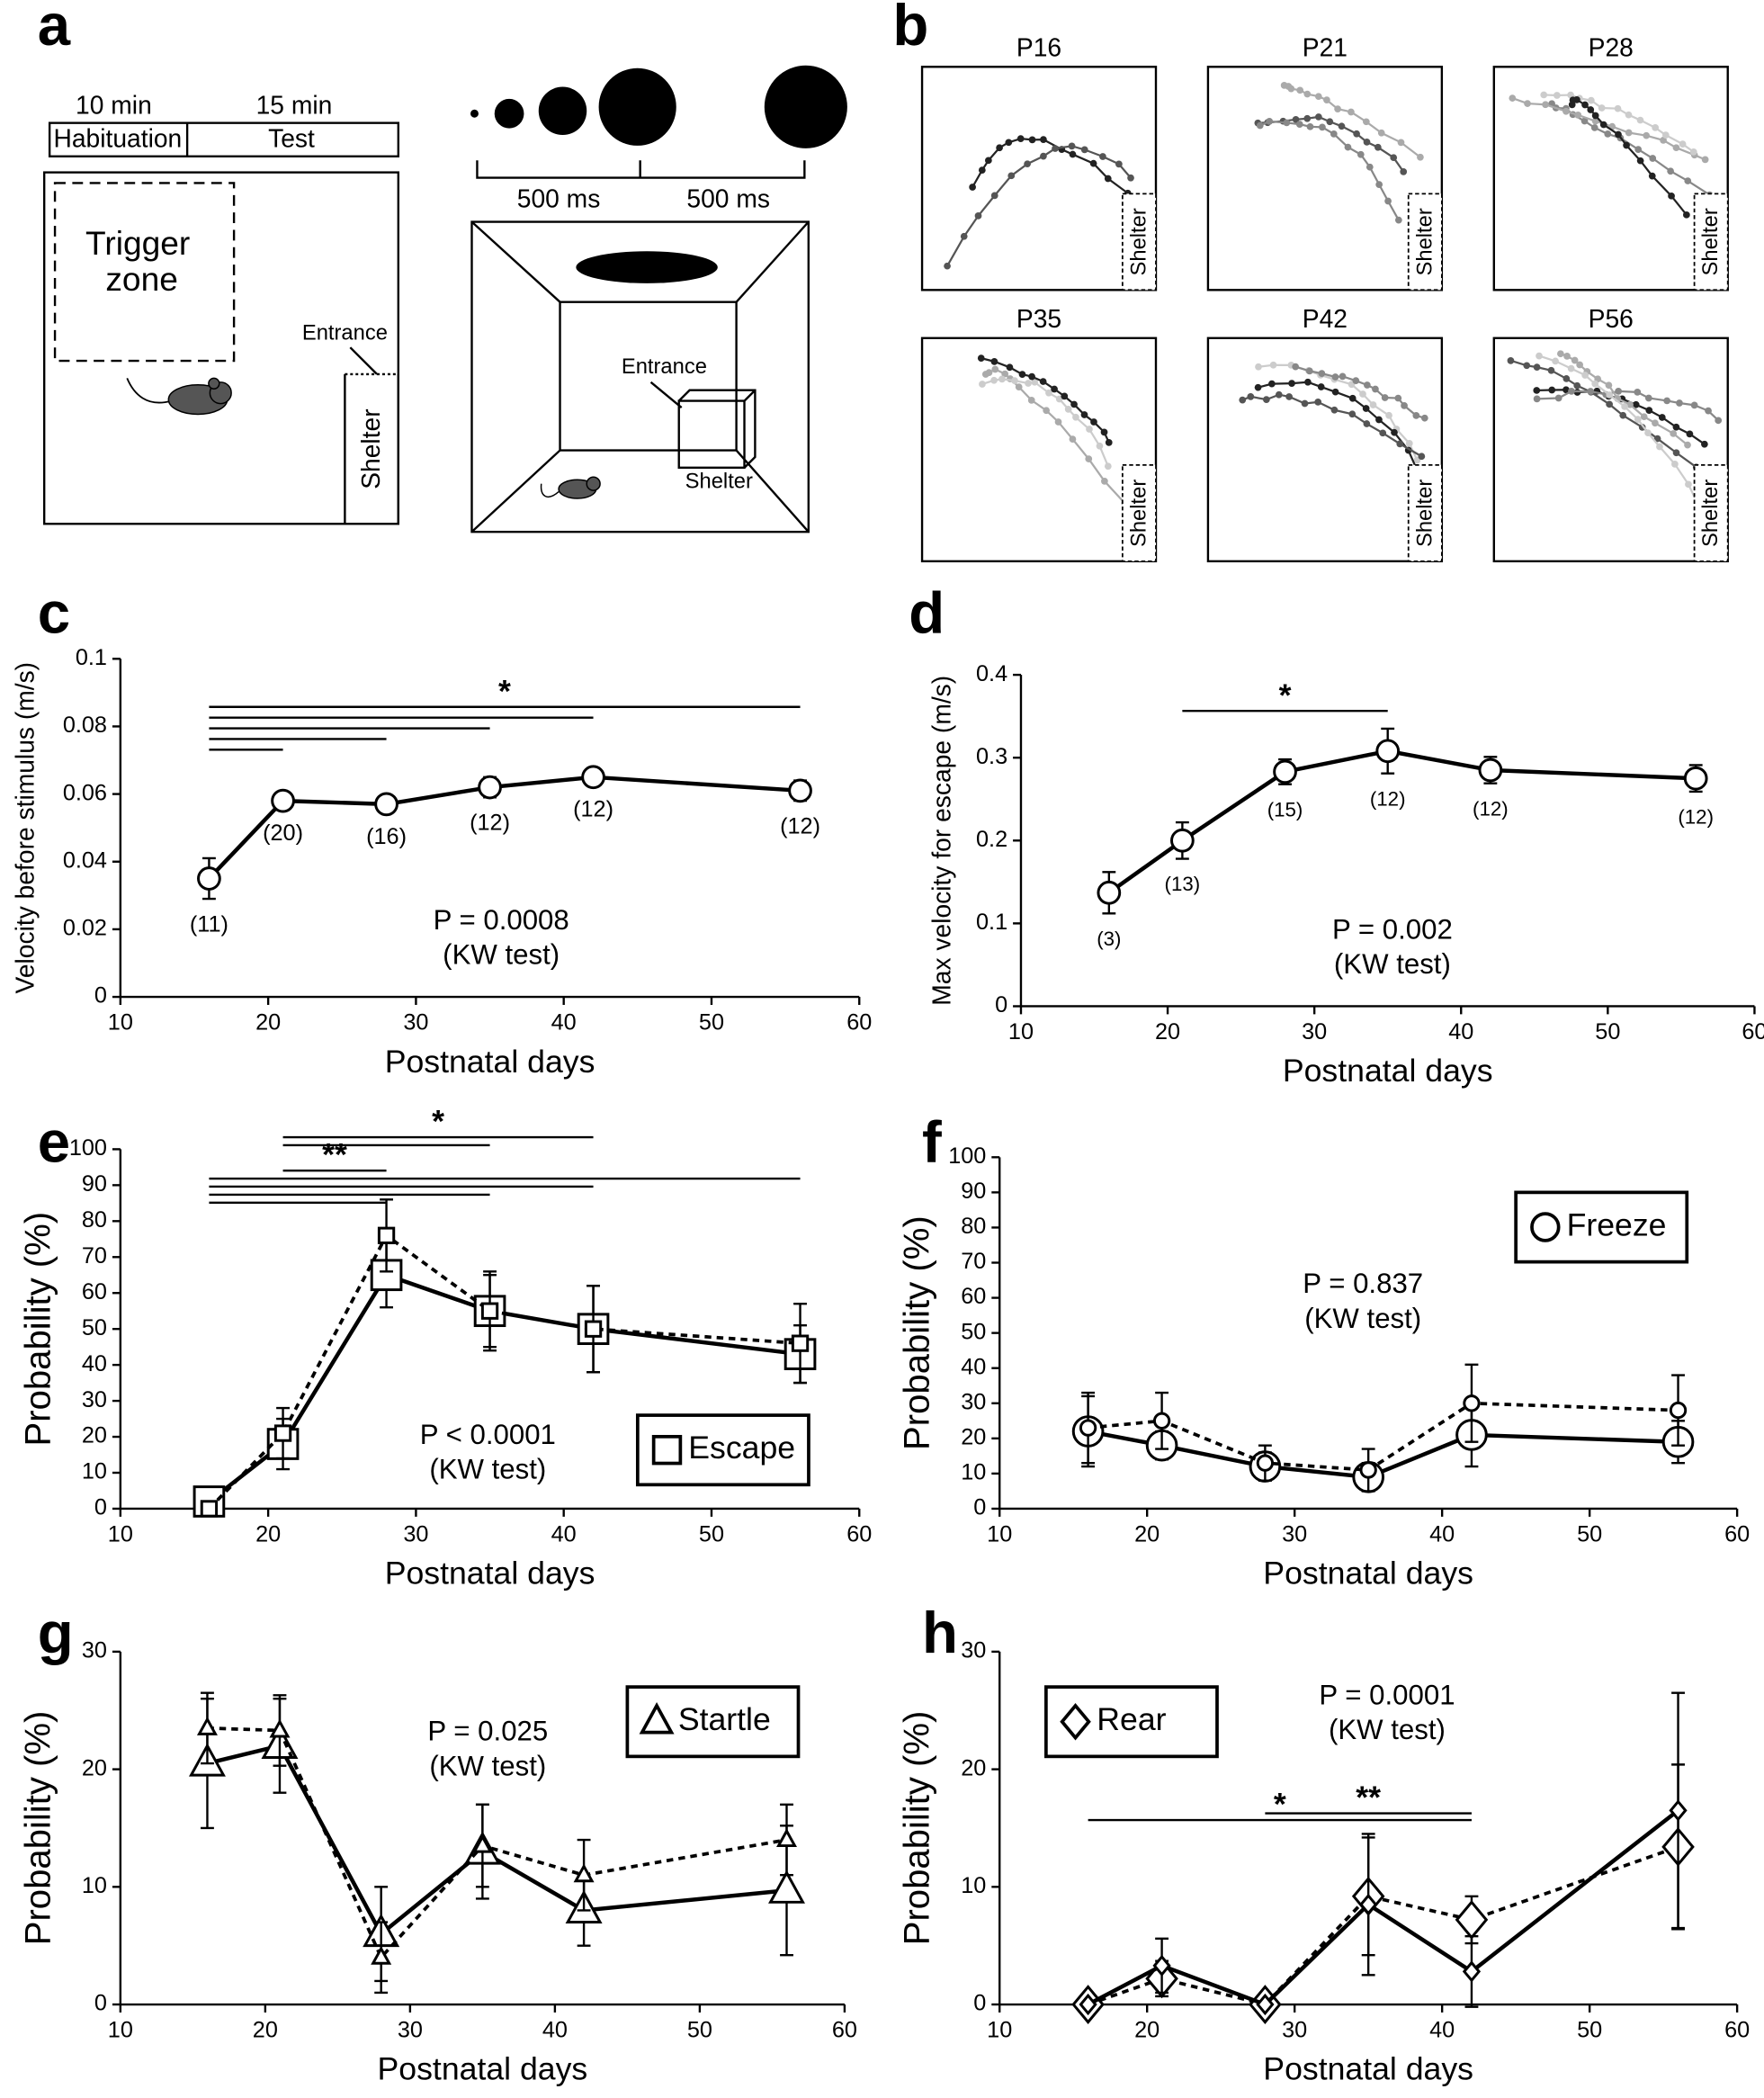  What do you see at coordinates (94, 1435) in the screenshot?
I see `y-tick-label: 20` at bounding box center [94, 1435].